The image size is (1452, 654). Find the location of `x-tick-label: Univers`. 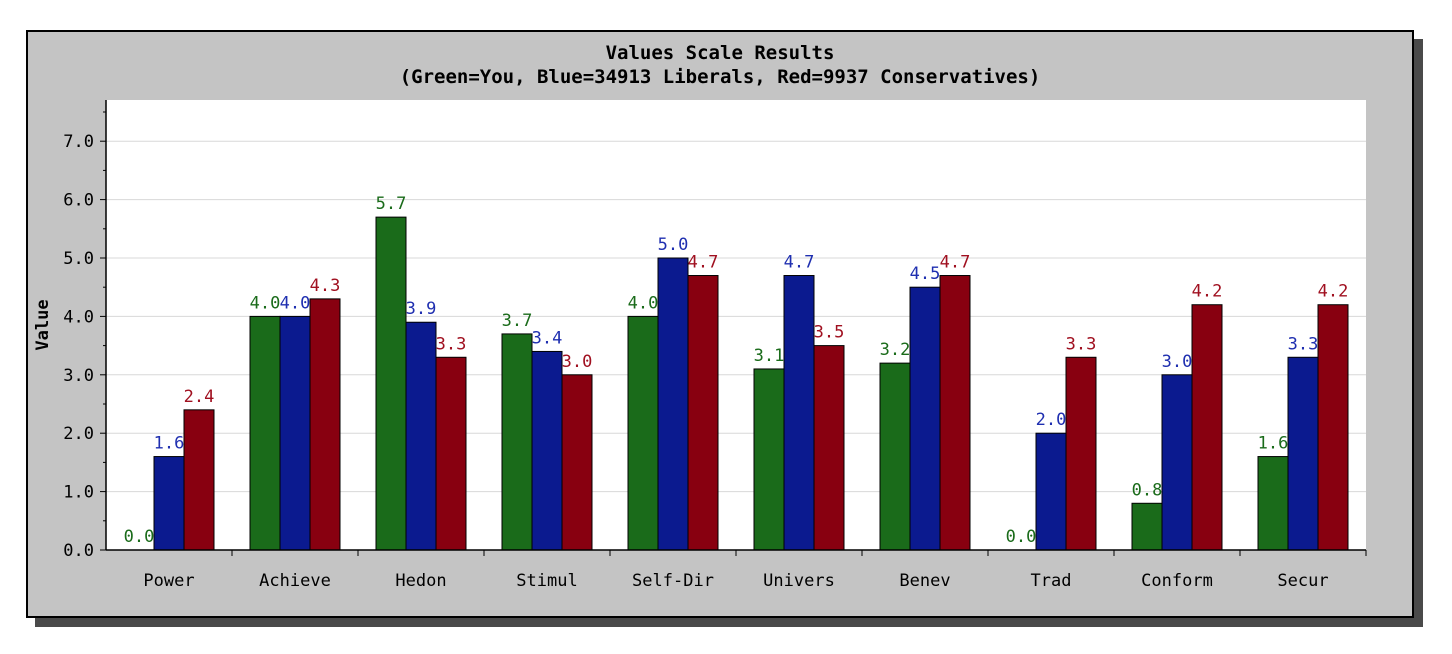

x-tick-label: Univers is located at coordinates (799, 581).